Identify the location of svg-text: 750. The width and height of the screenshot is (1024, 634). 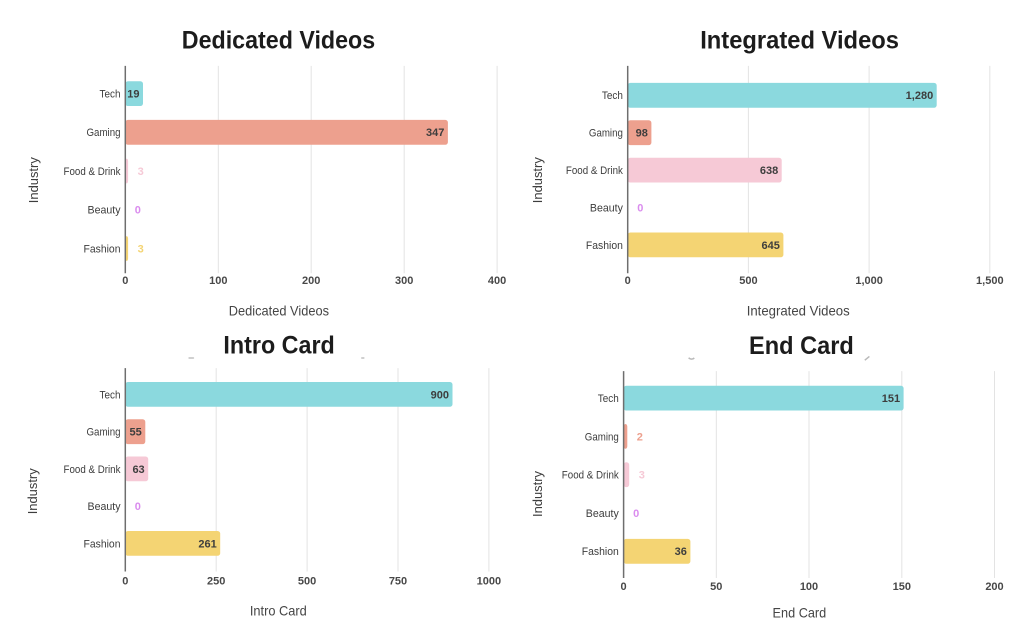
(398, 582).